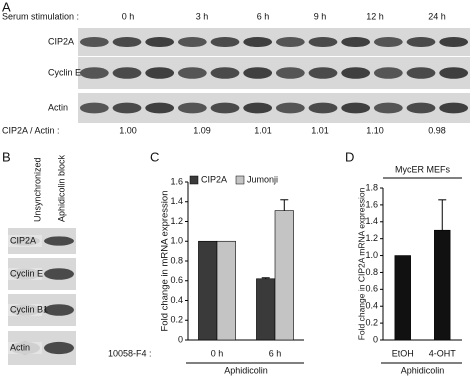 The width and height of the screenshot is (474, 376). Describe the element at coordinates (20, 347) in the screenshot. I see `row-label: Actin` at that location.